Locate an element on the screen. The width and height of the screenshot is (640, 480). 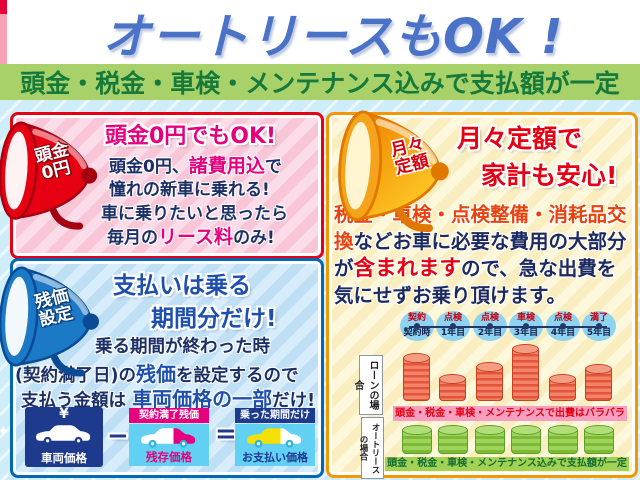
megaphone-red: 頭金 0円 is located at coordinates (54, 177).